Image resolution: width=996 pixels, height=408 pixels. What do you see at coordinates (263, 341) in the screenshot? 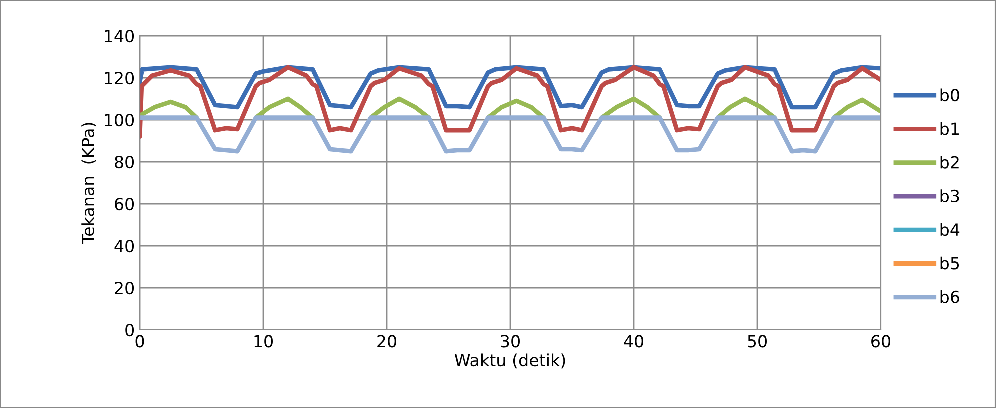
I see `x-tick-label: 10` at bounding box center [263, 341].